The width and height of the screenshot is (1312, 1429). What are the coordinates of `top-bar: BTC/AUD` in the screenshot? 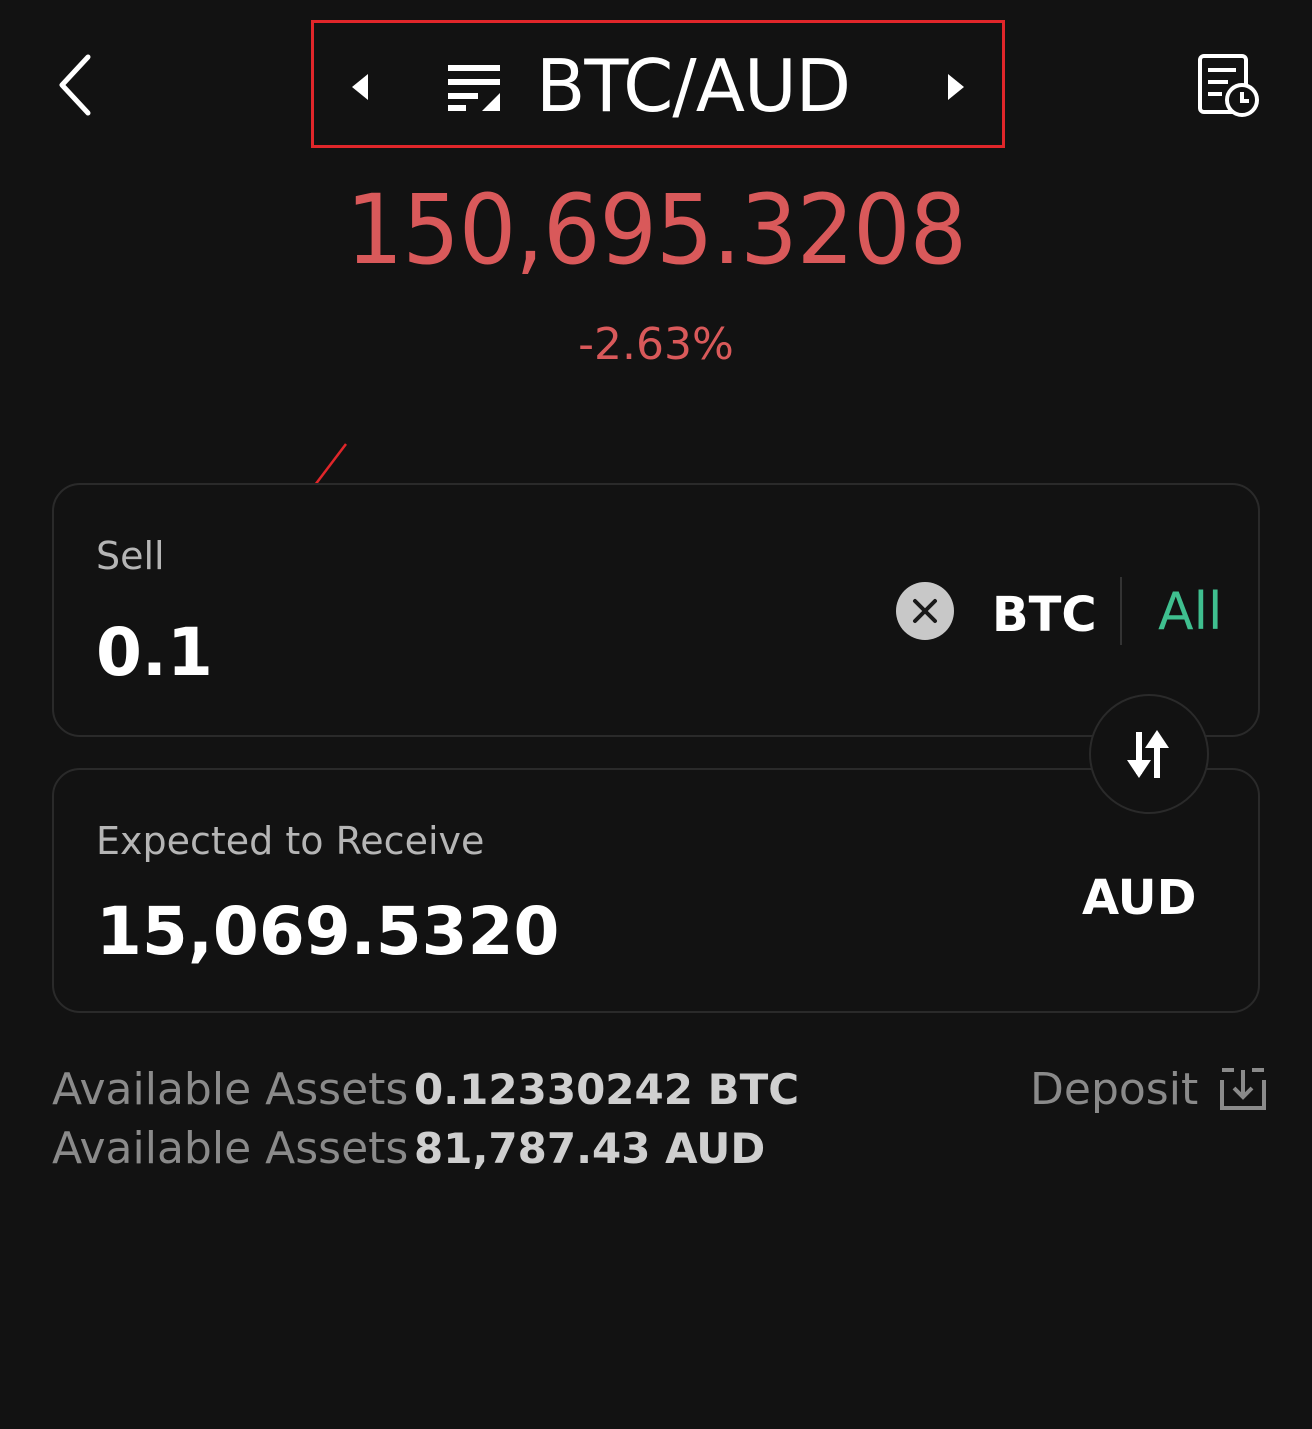 It's located at (656, 85).